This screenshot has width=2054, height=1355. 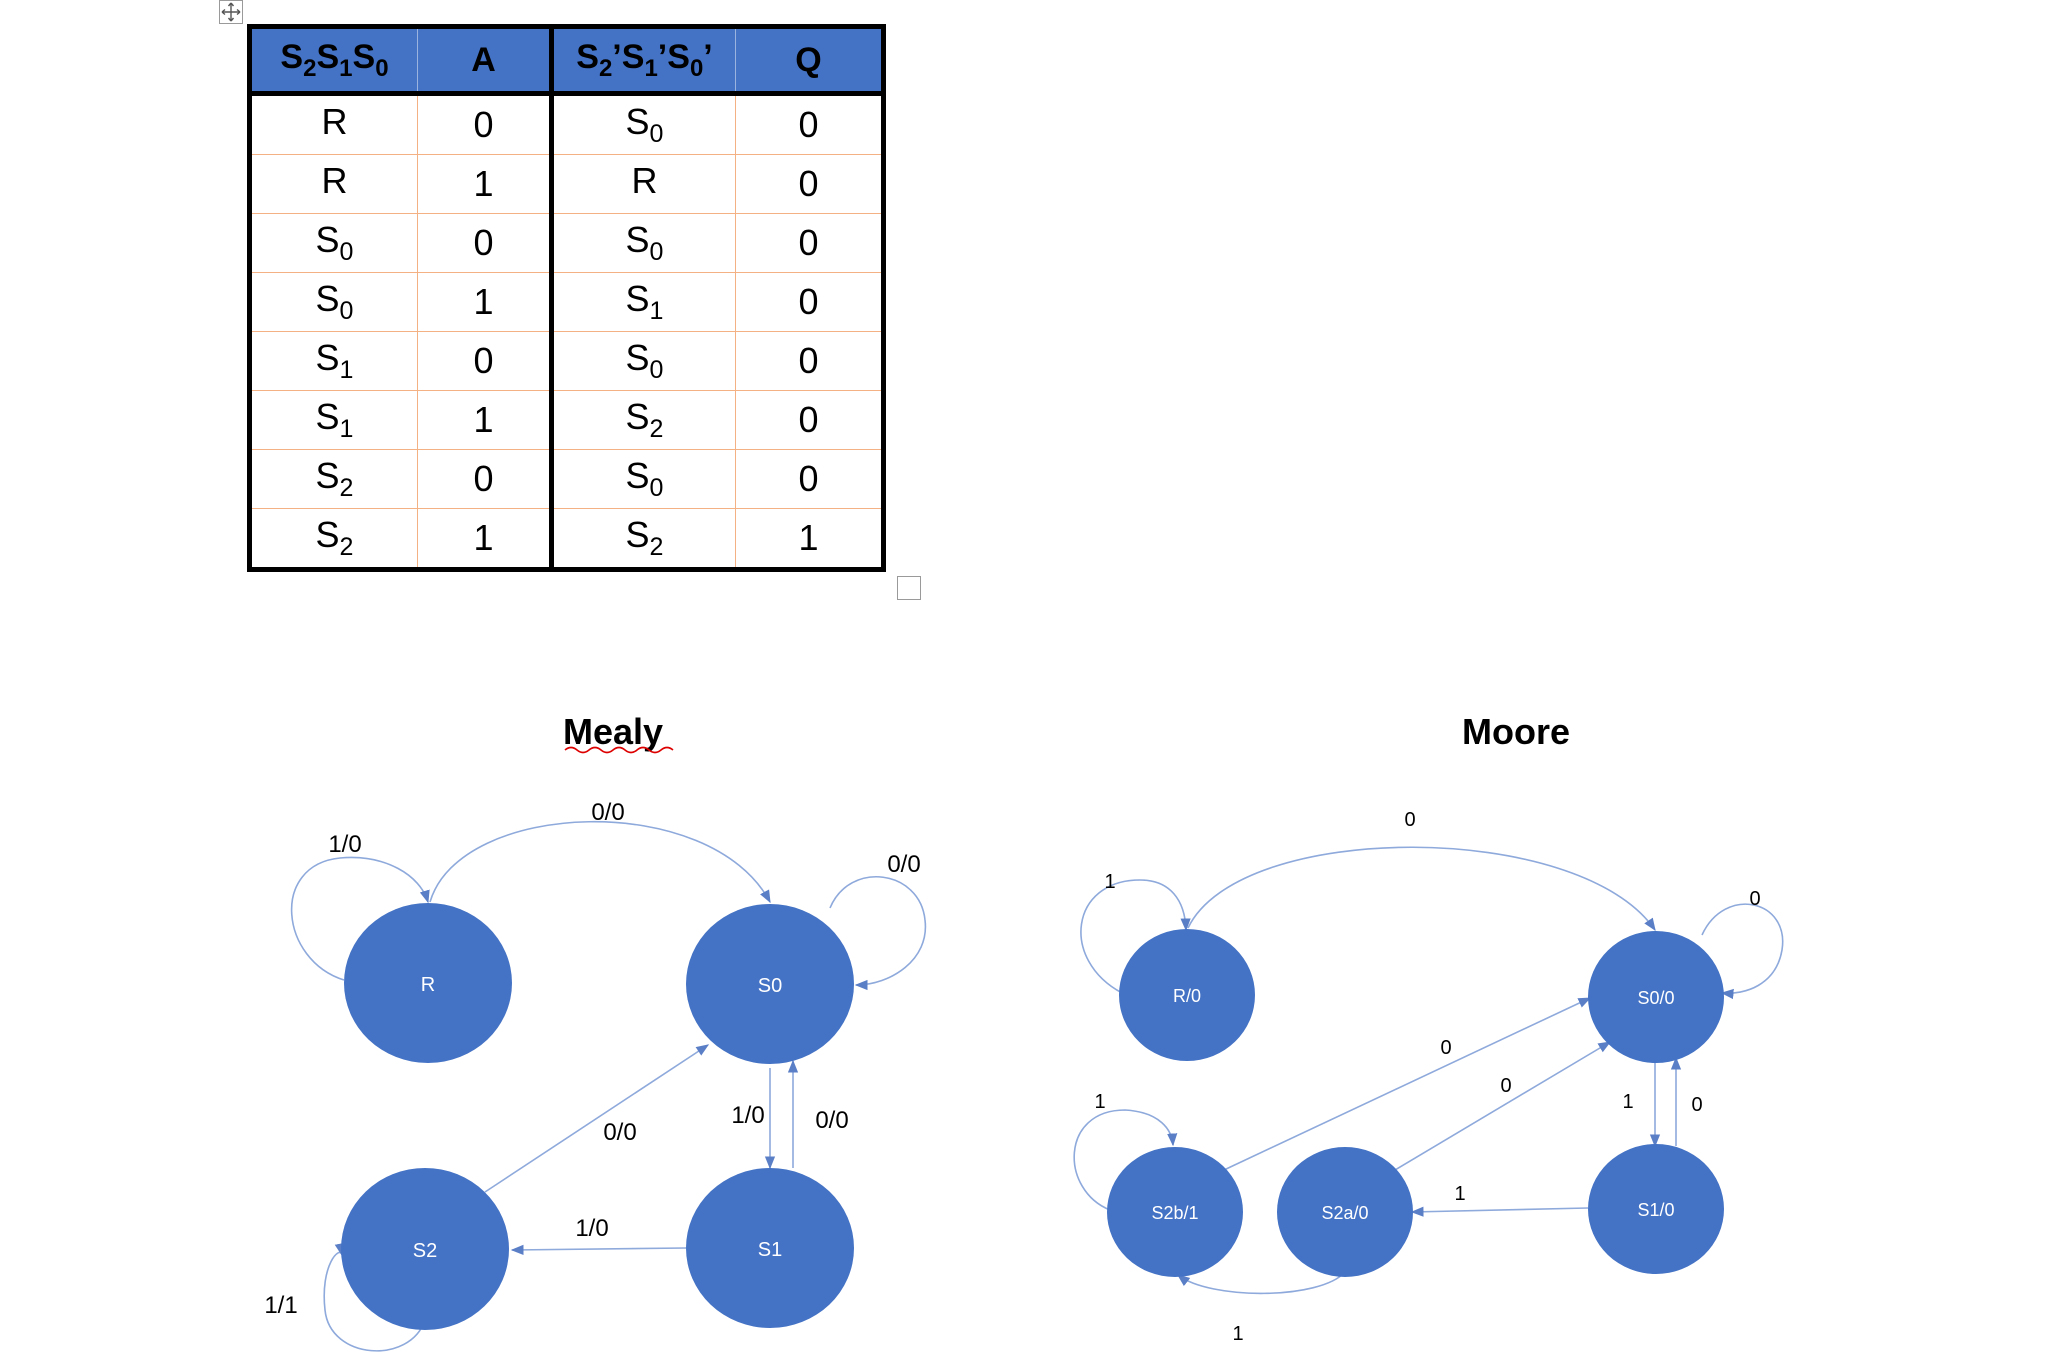 I want to click on mealy-state-s0: S0, so click(x=770, y=984).